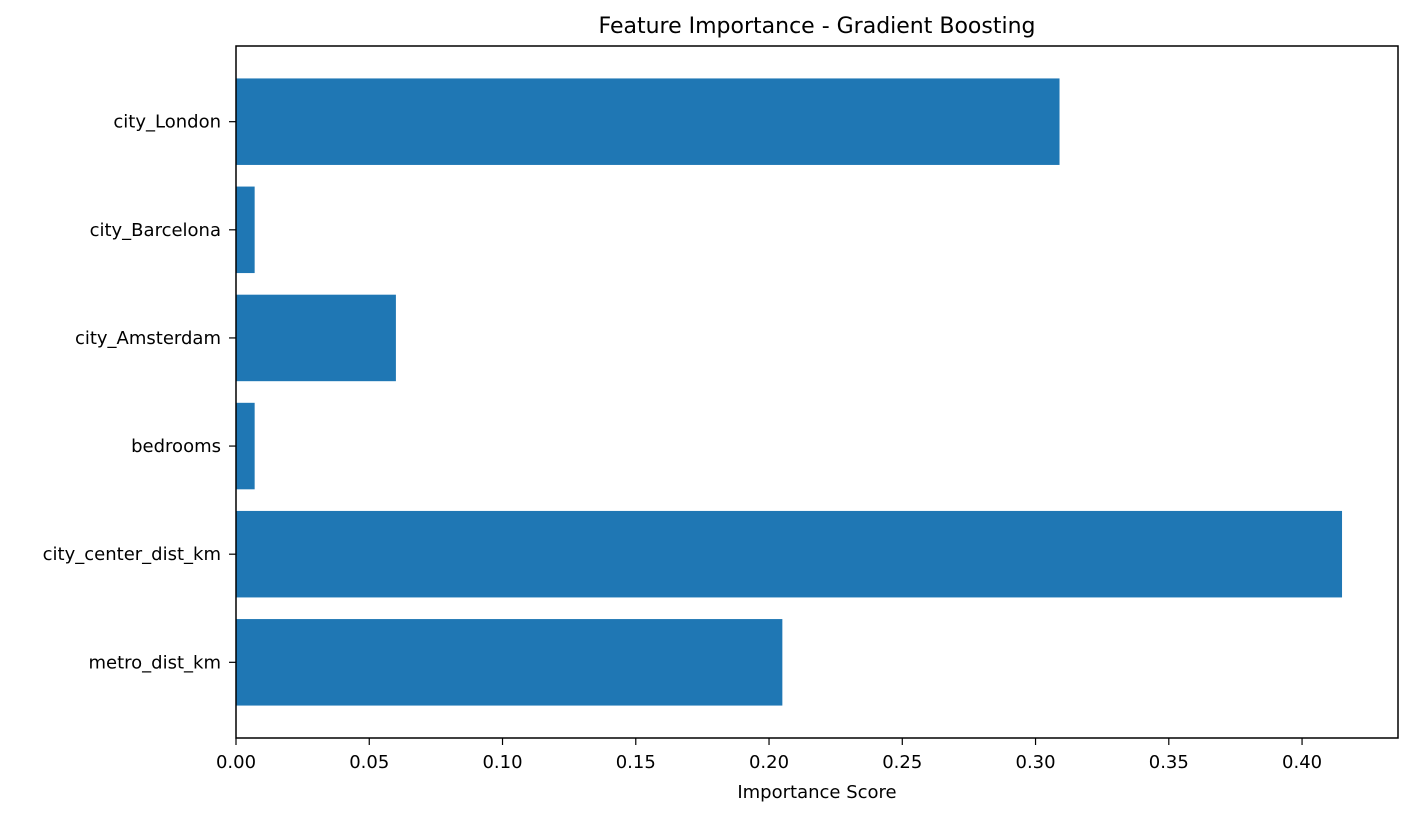 The height and width of the screenshot is (817, 1413). What do you see at coordinates (1302, 762) in the screenshot?
I see `x-tick-label: 0.40` at bounding box center [1302, 762].